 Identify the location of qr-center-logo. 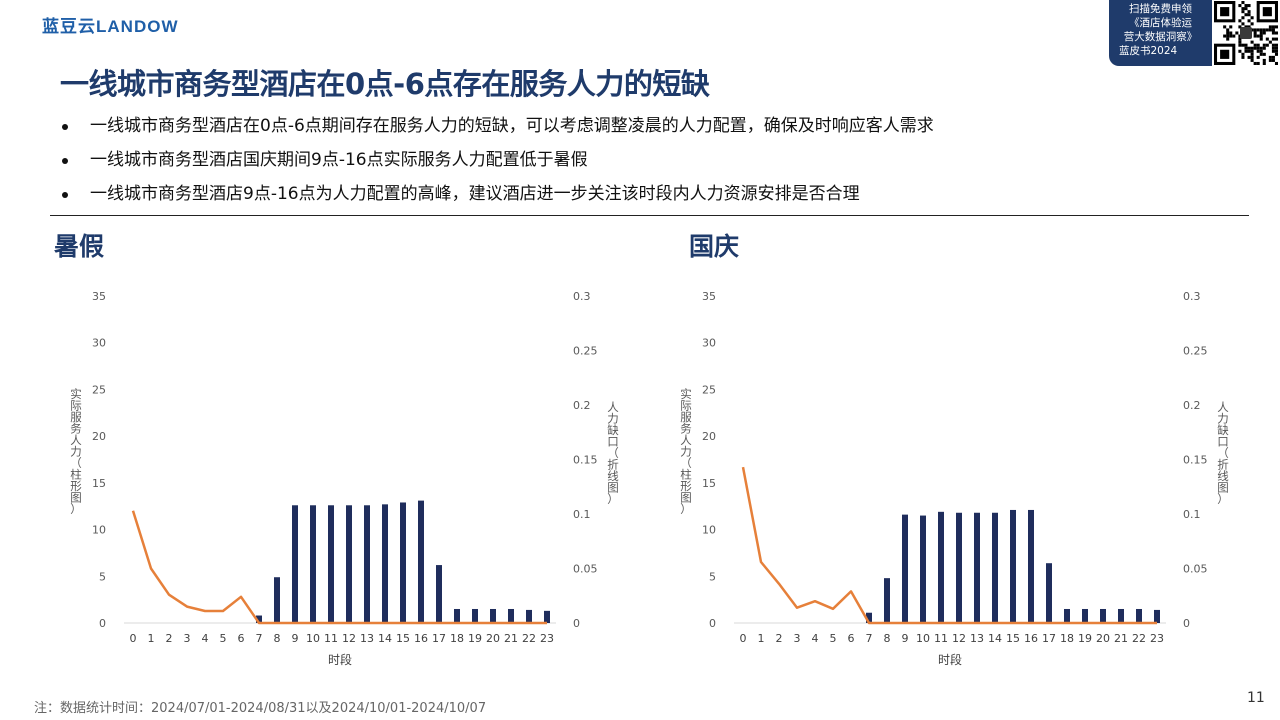
(1246, 33).